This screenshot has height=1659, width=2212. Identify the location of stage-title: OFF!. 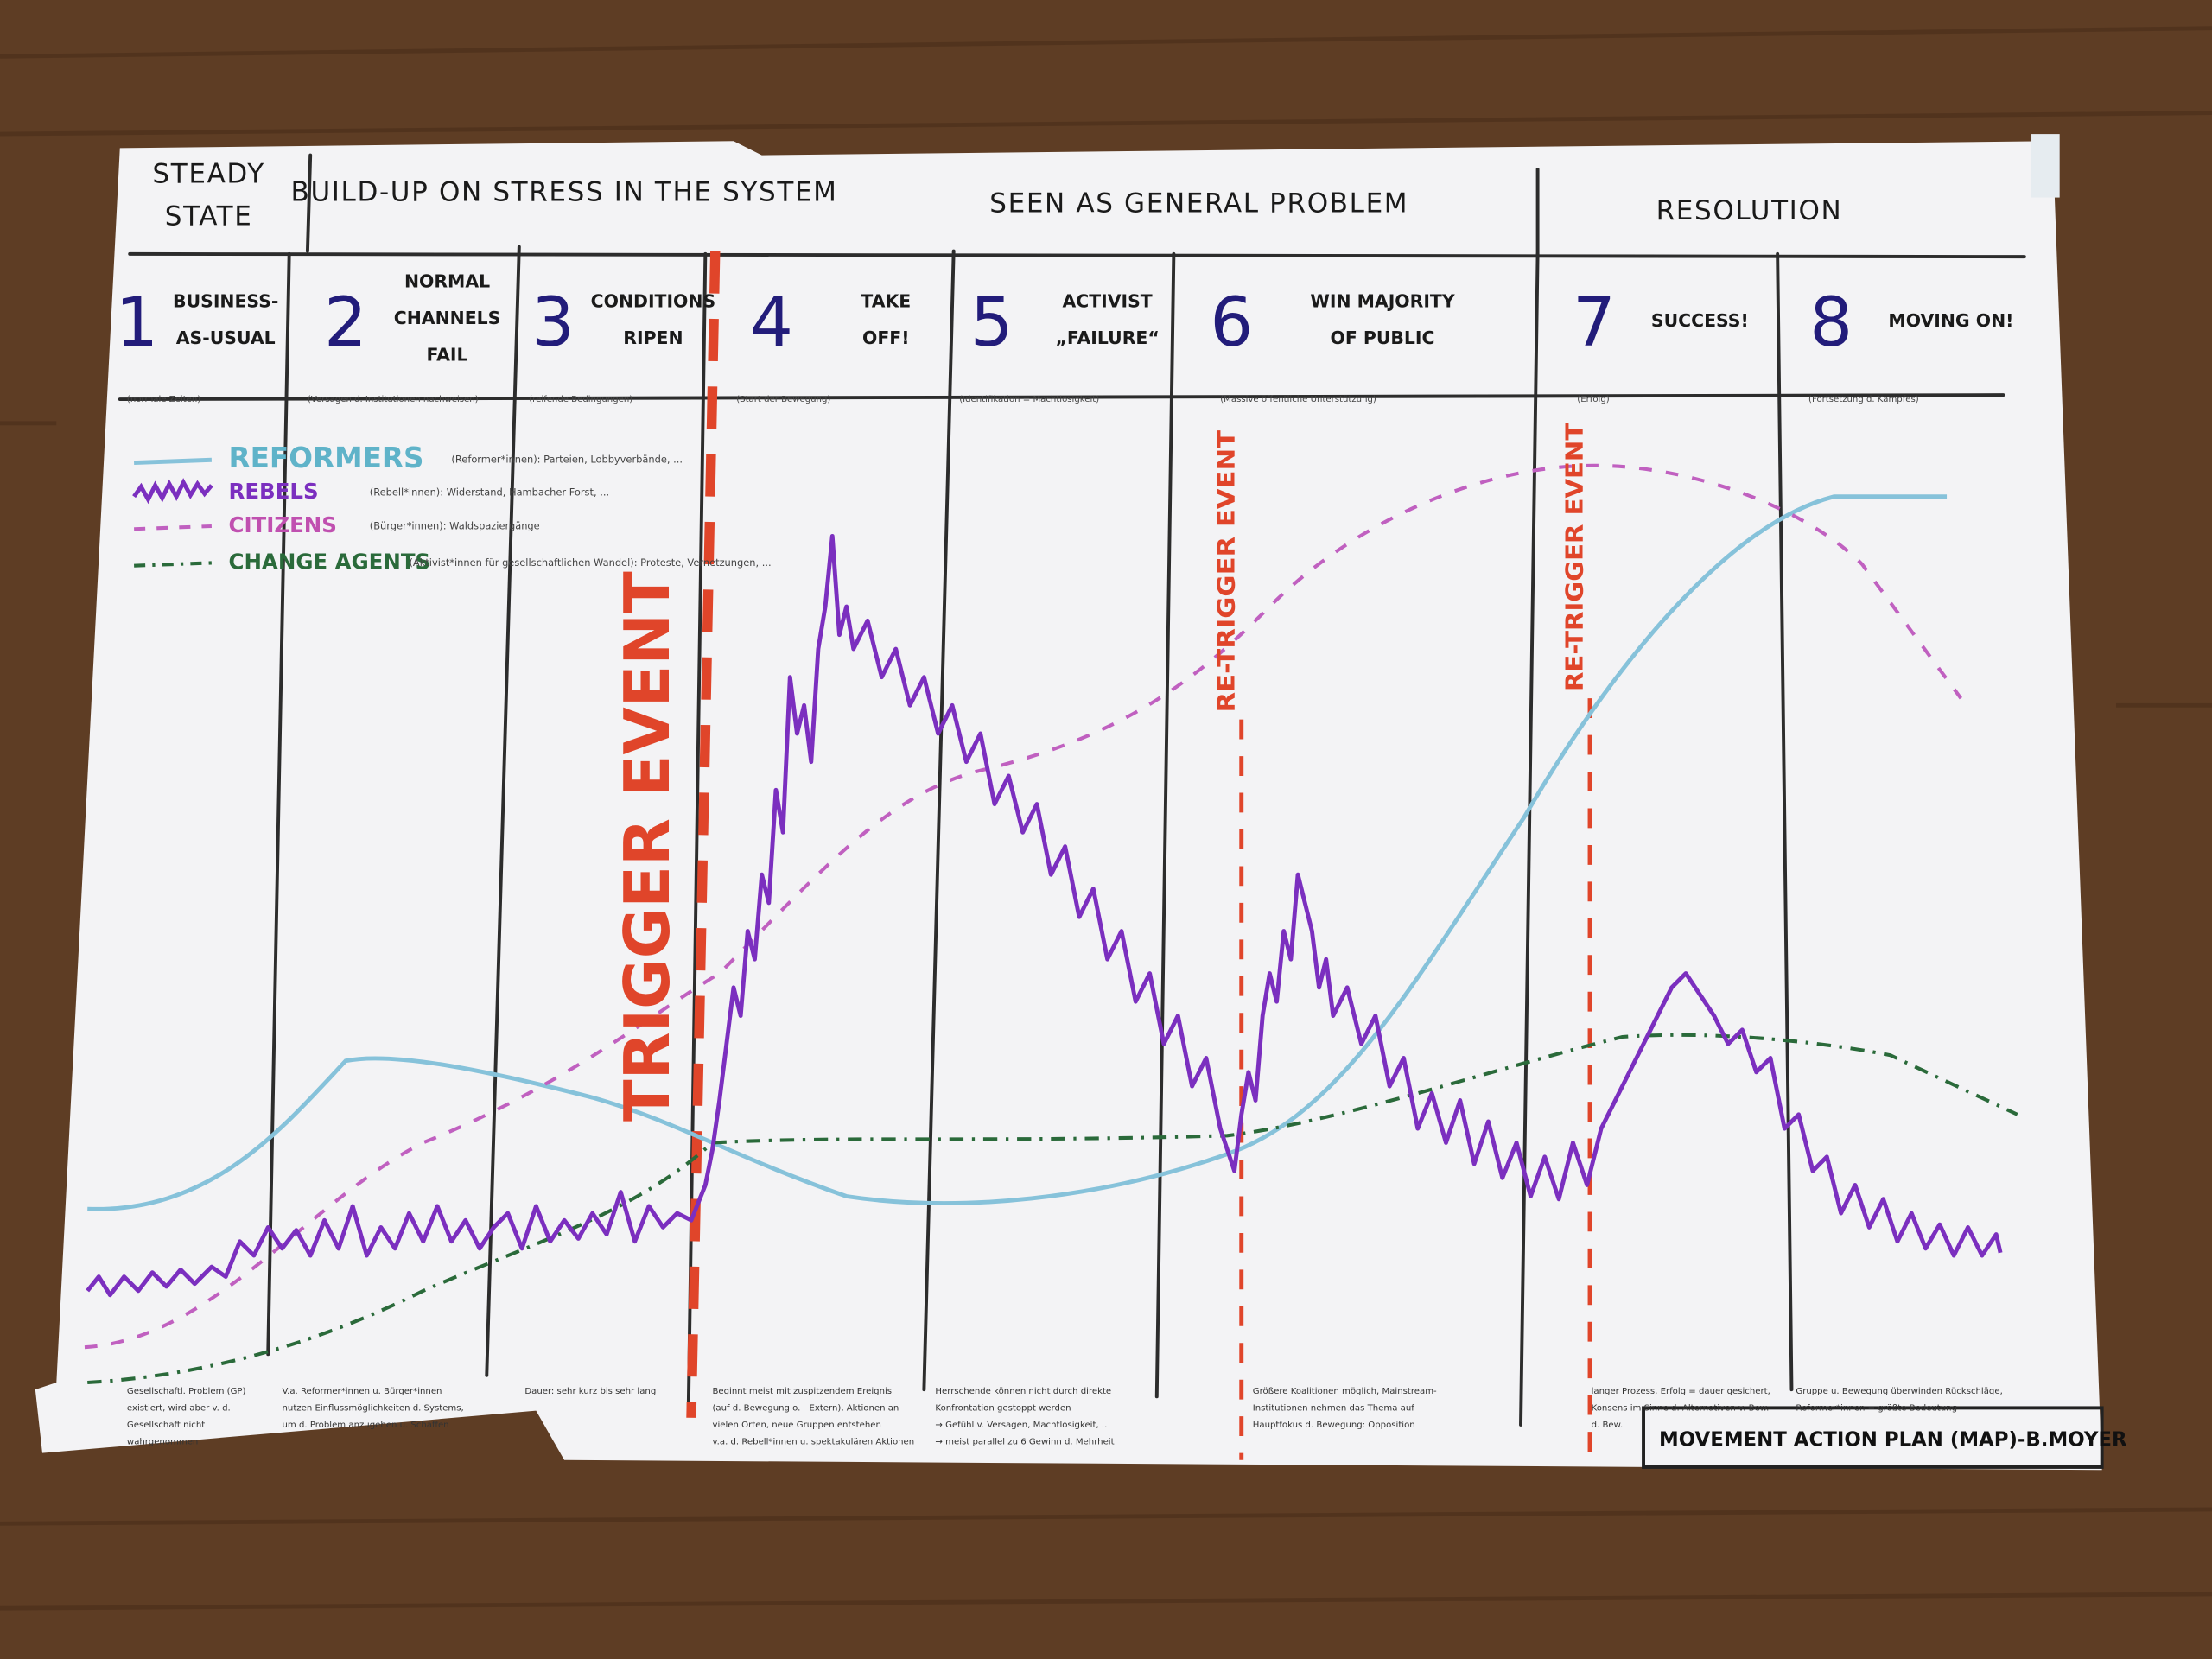
(886, 337).